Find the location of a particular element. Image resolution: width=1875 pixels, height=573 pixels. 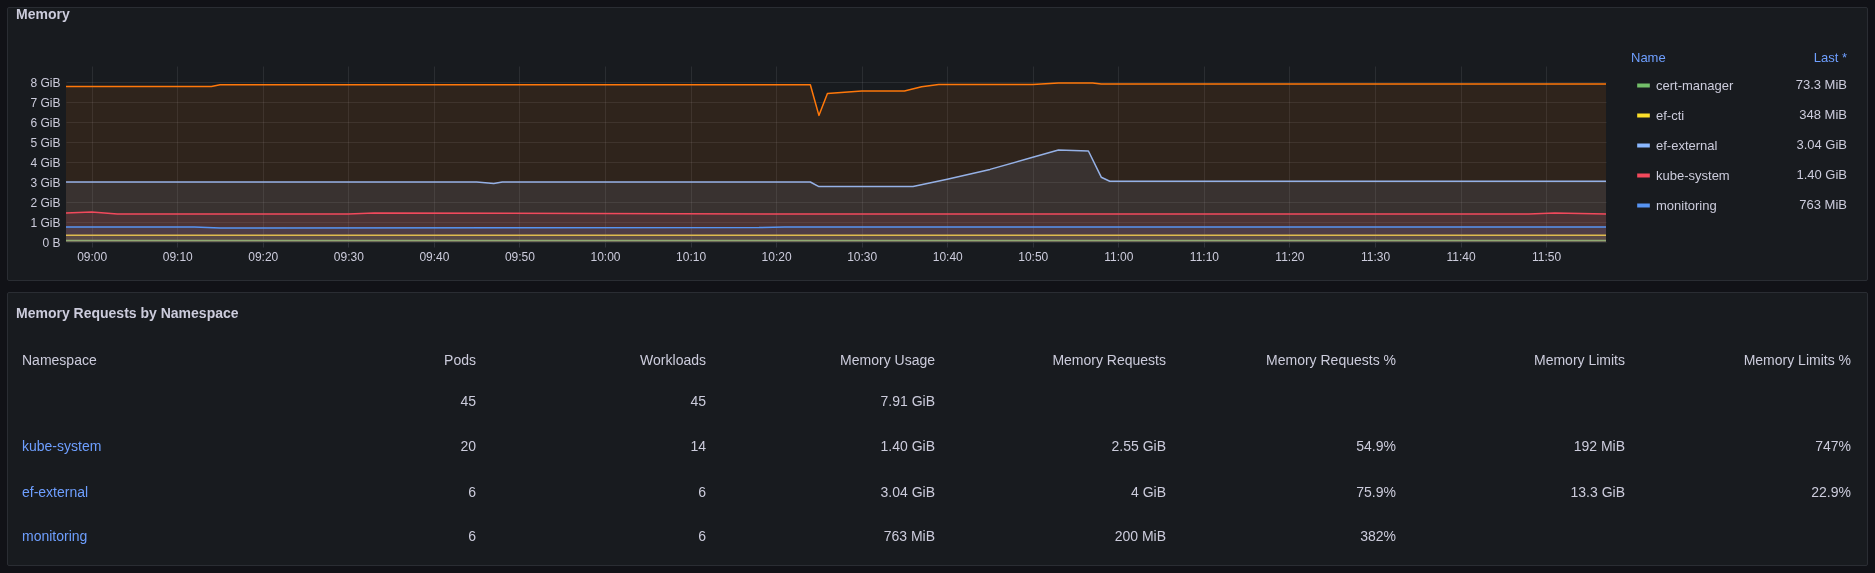

category-label: Memory Limits is located at coordinates (1579, 360).